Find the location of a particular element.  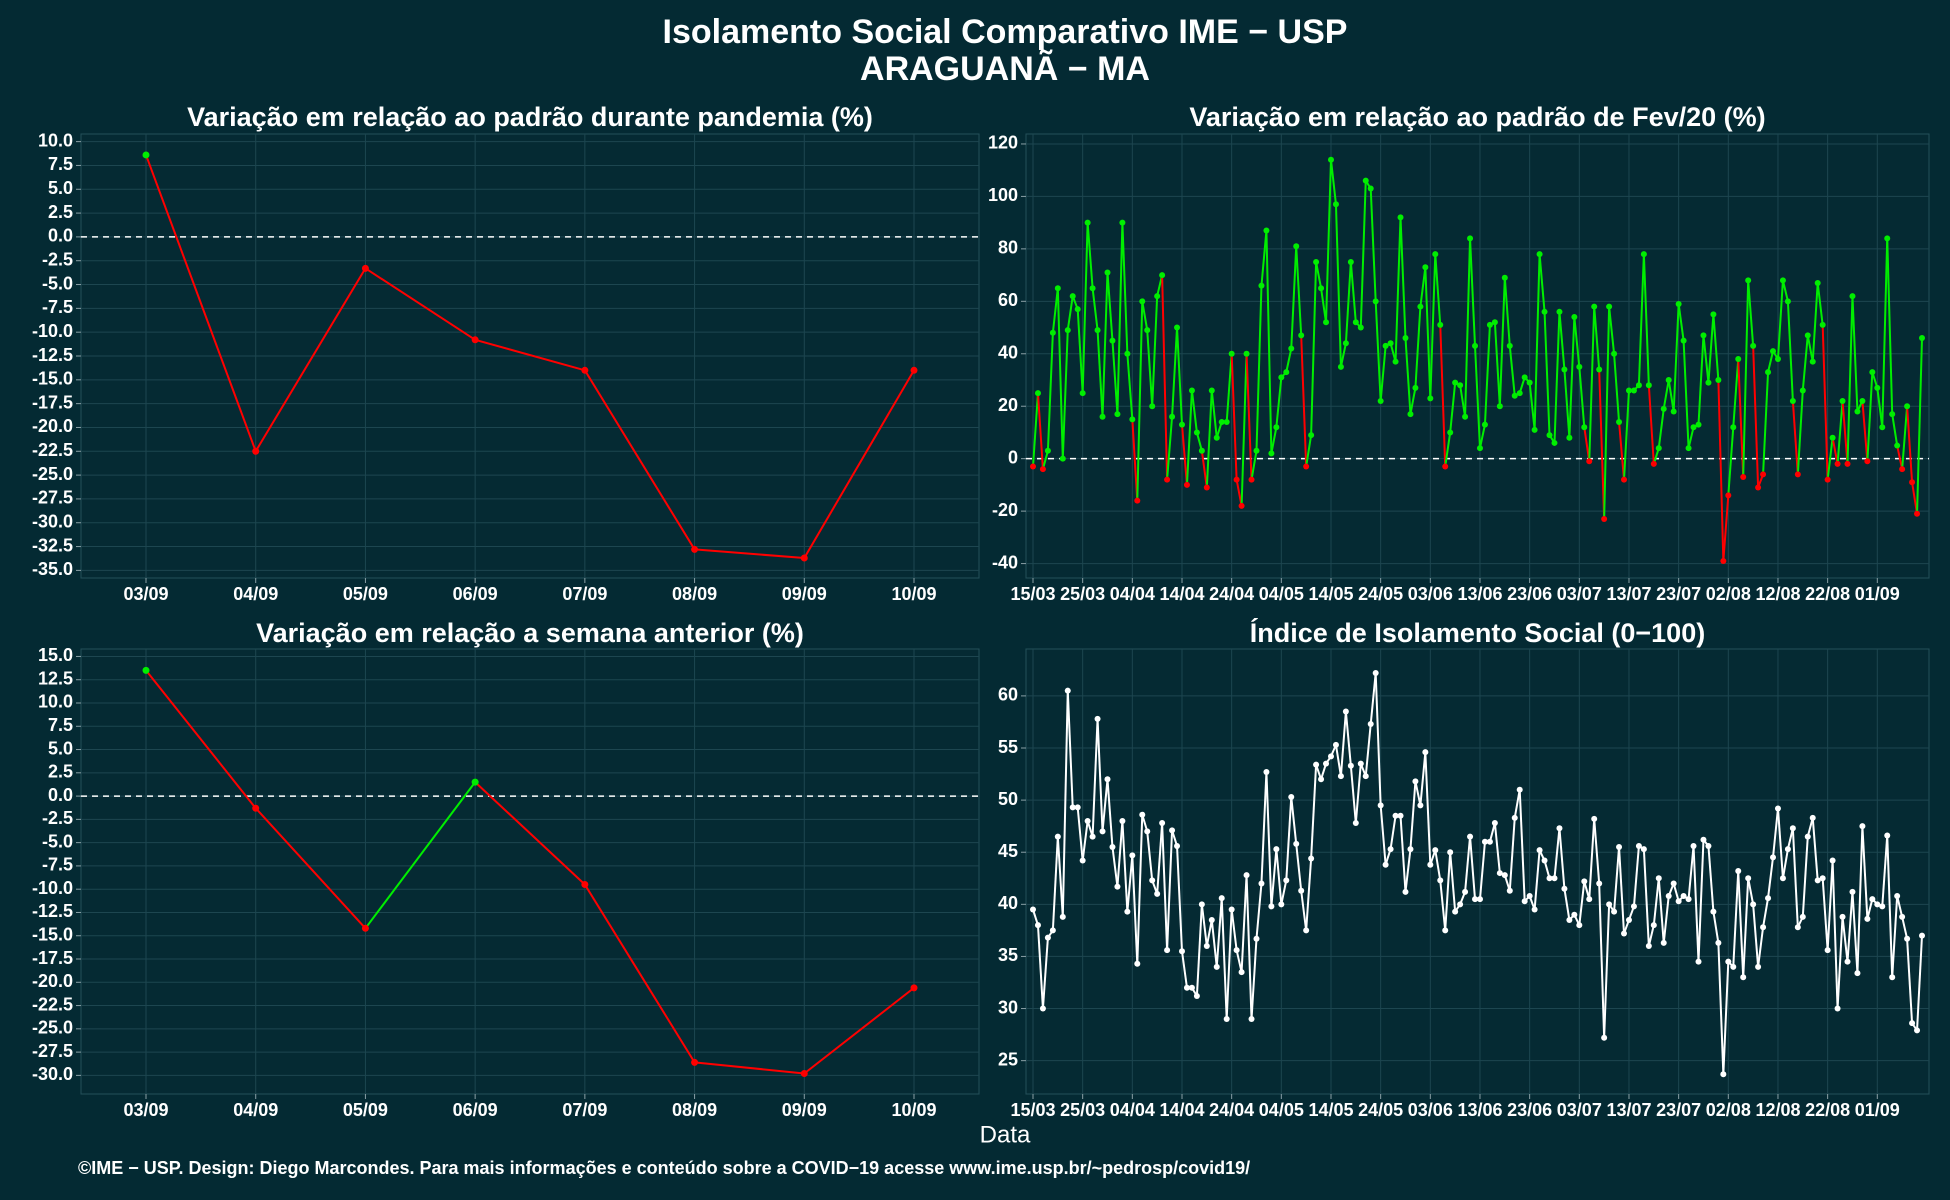

x-tick-label: 12/08 is located at coordinates (1777, 1110).